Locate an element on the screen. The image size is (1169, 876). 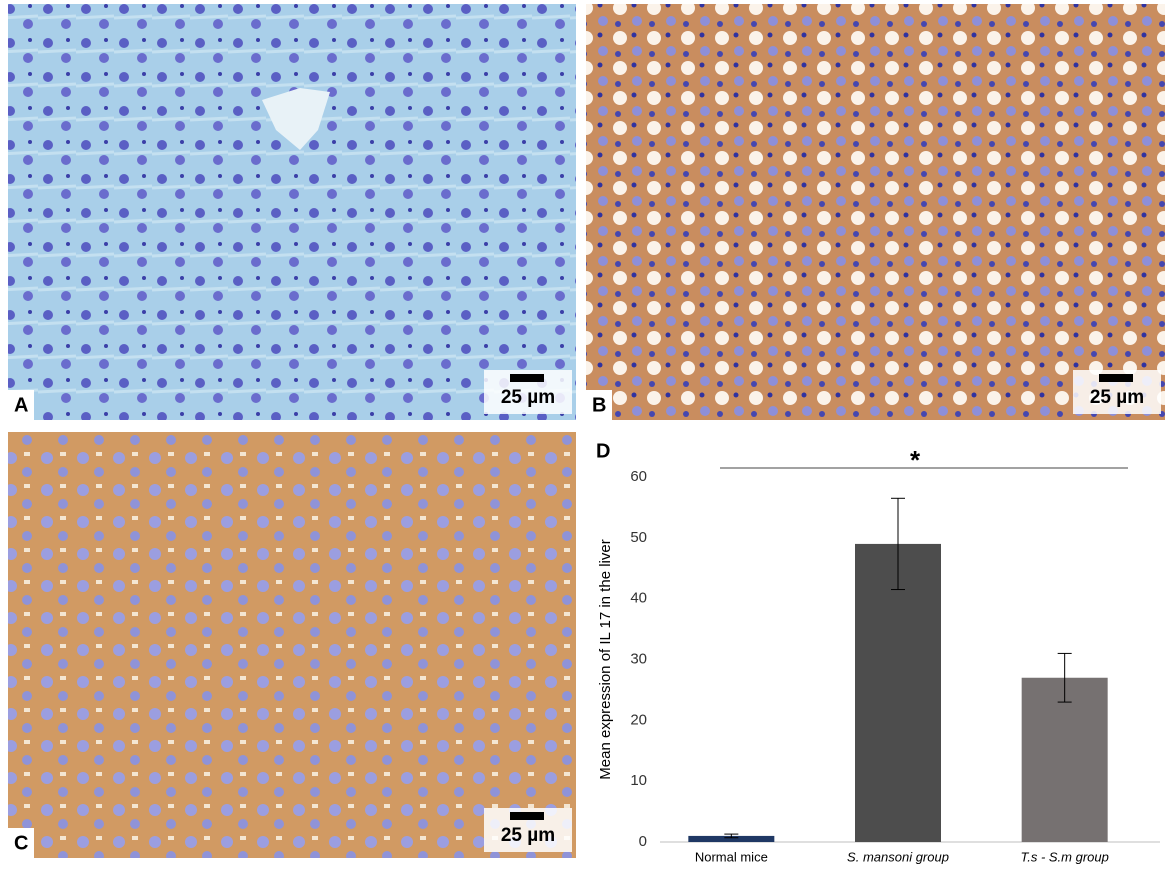
panel-label: C is located at coordinates (21, 843).